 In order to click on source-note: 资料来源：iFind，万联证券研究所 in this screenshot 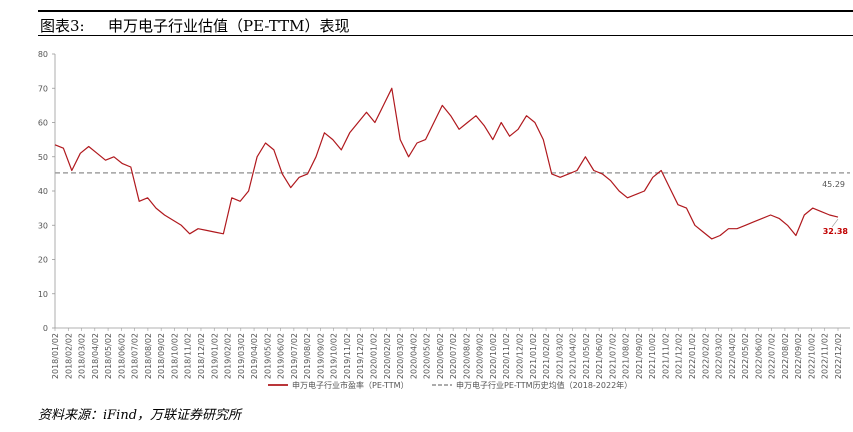, I will do `click(140, 415)`.